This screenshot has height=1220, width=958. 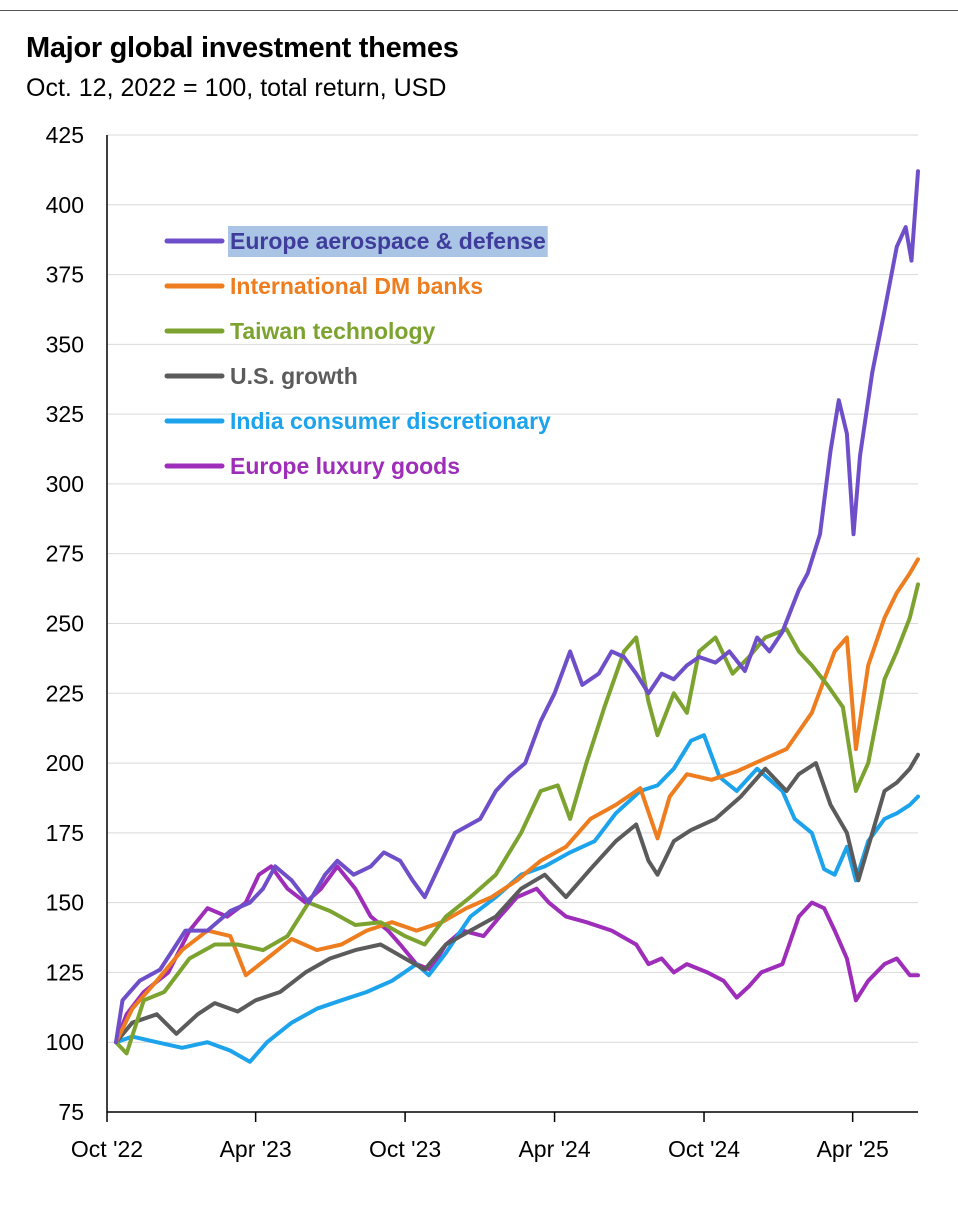 What do you see at coordinates (71, 1112) in the screenshot?
I see `y-tick-label-75: 75` at bounding box center [71, 1112].